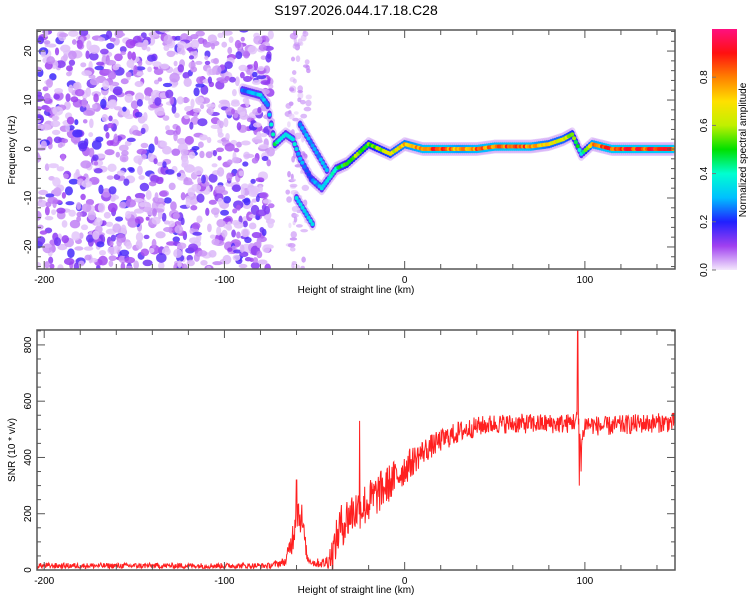 The height and width of the screenshot is (600, 750). I want to click on y-tick-label: 0, so click(28, 570).